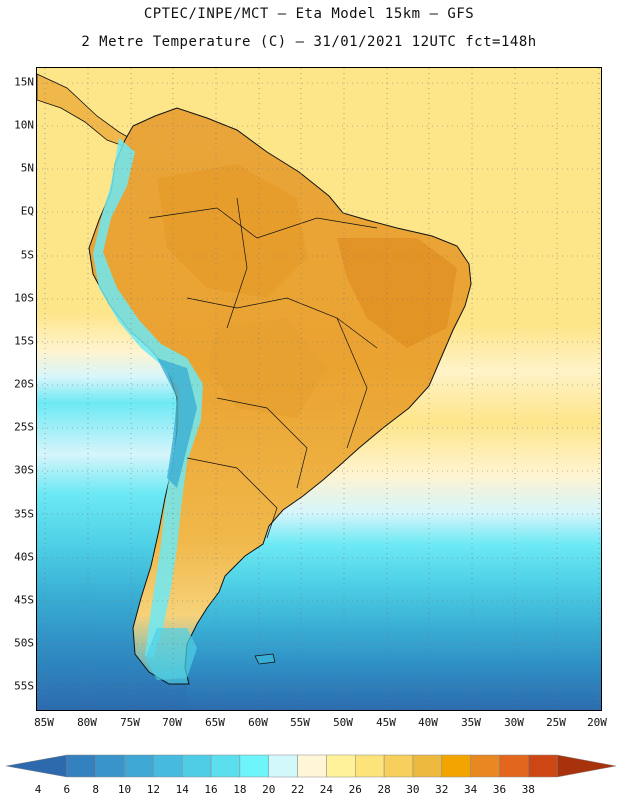 The height and width of the screenshot is (800, 618). What do you see at coordinates (24, 341) in the screenshot?
I see `lat-label: 15S` at bounding box center [24, 341].